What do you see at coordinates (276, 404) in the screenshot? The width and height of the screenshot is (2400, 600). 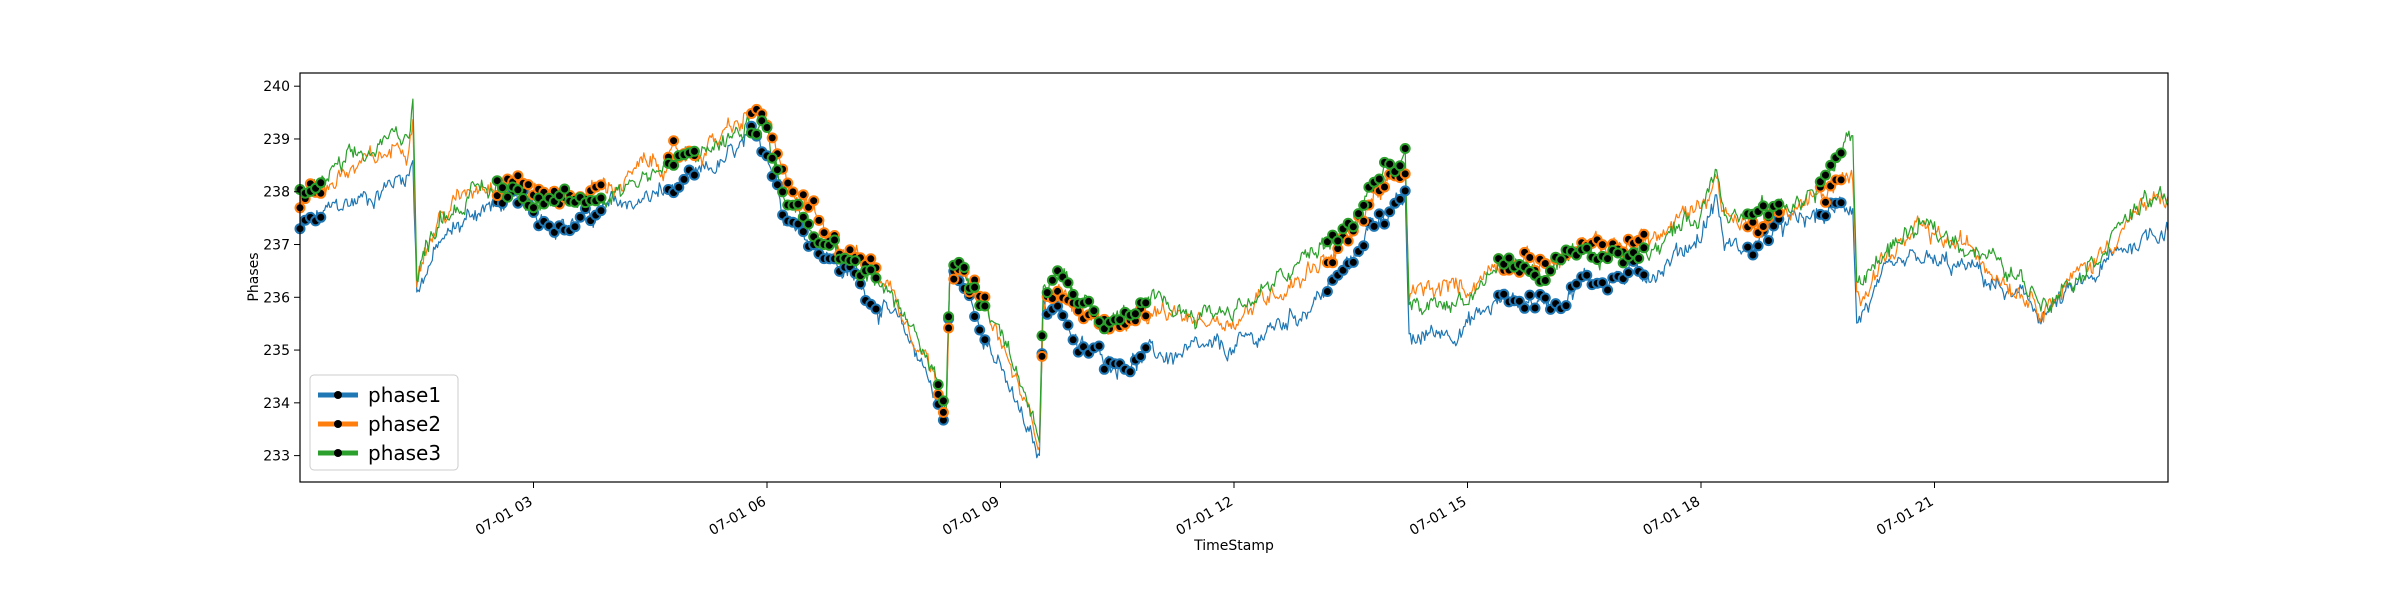 I see `y-tick-label-234: 234` at bounding box center [276, 404].